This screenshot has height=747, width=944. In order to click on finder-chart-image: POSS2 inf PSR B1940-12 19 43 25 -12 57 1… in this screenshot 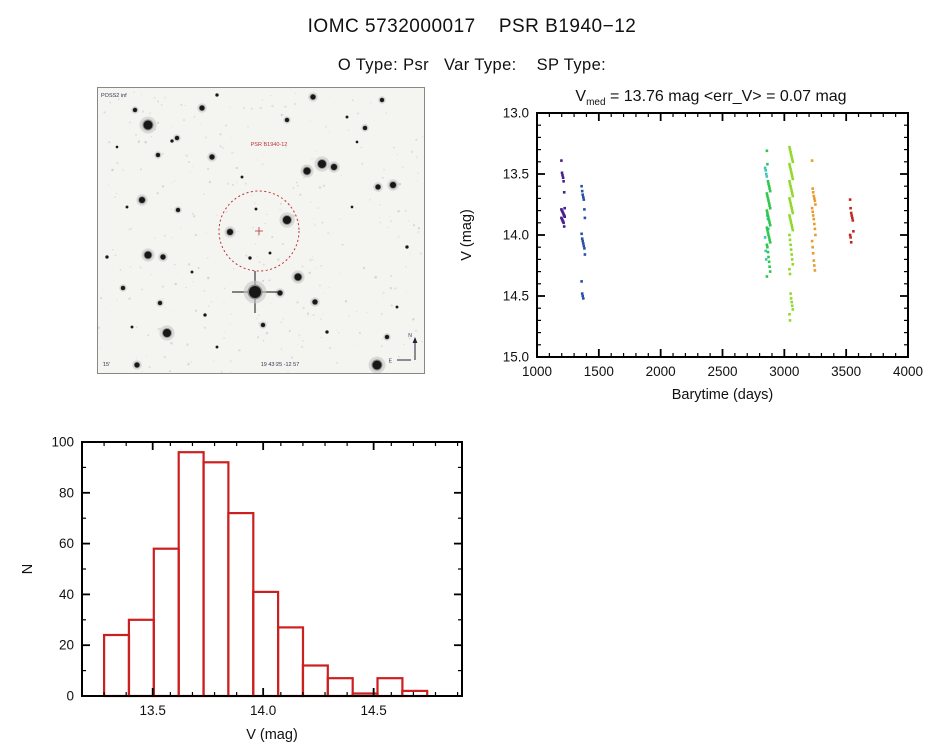, I will do `click(261, 230)`.